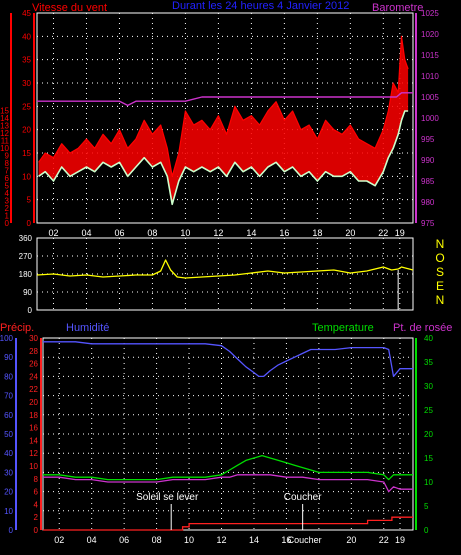  I want to click on precip-tick-label: 30, so click(33, 338).